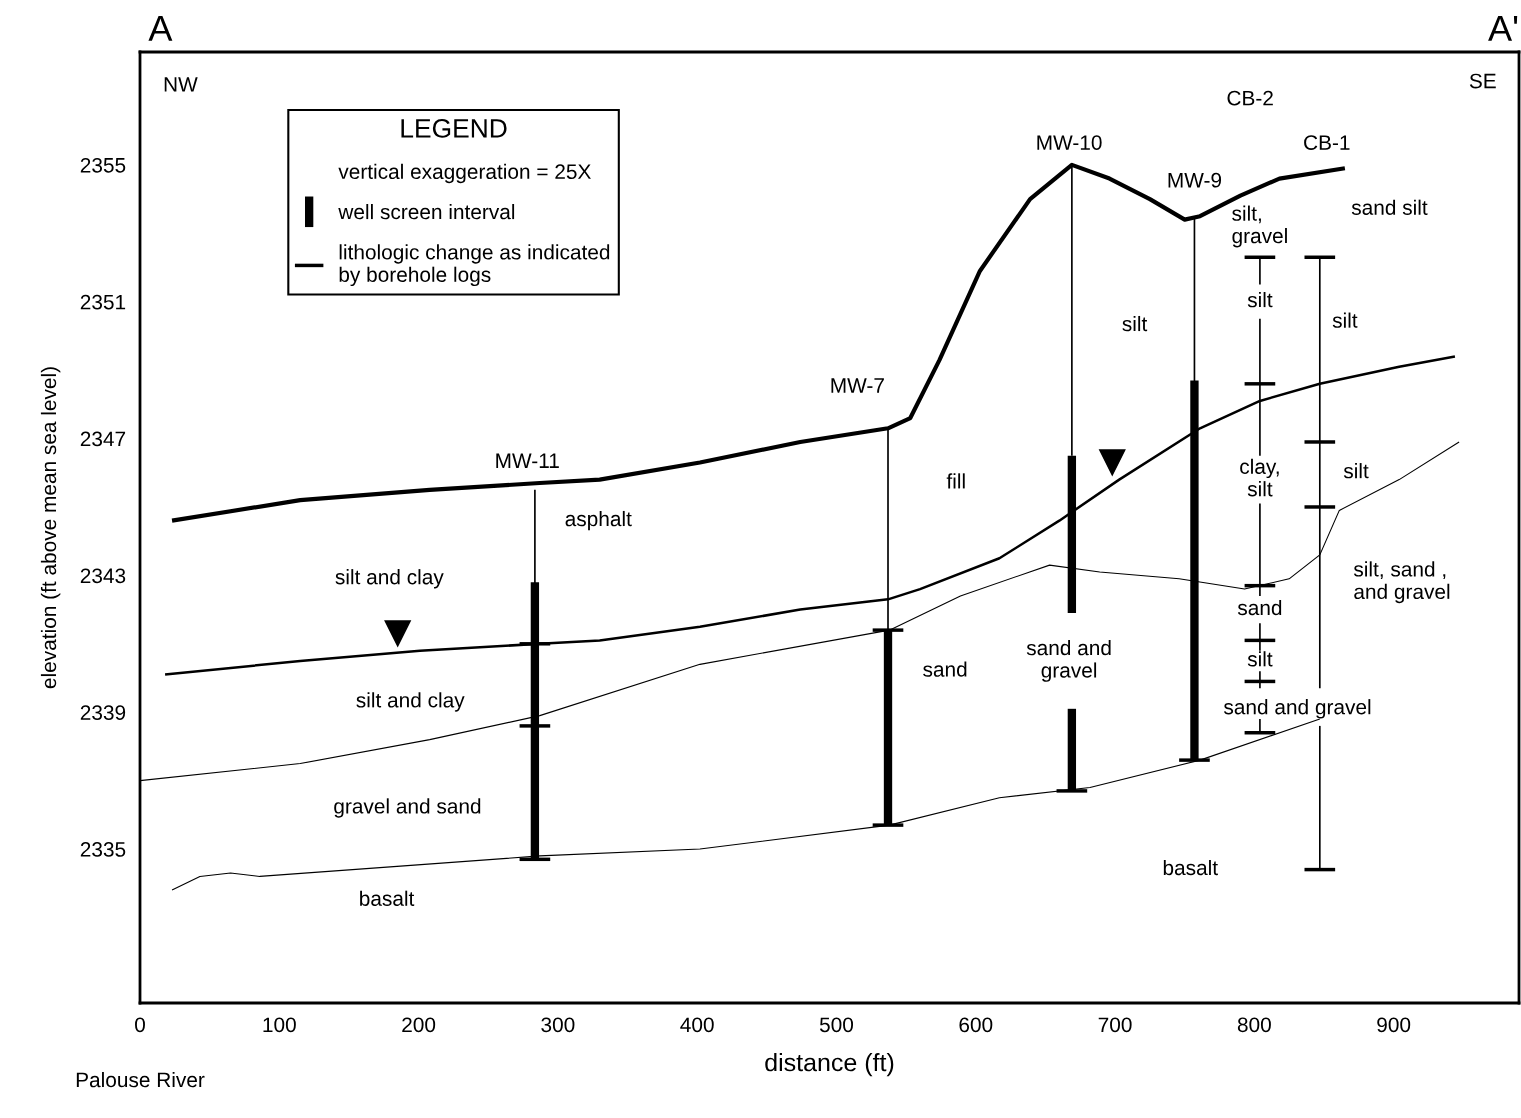 The height and width of the screenshot is (1118, 1521). Describe the element at coordinates (407, 808) in the screenshot. I see `annotation: gravel and sand` at that location.